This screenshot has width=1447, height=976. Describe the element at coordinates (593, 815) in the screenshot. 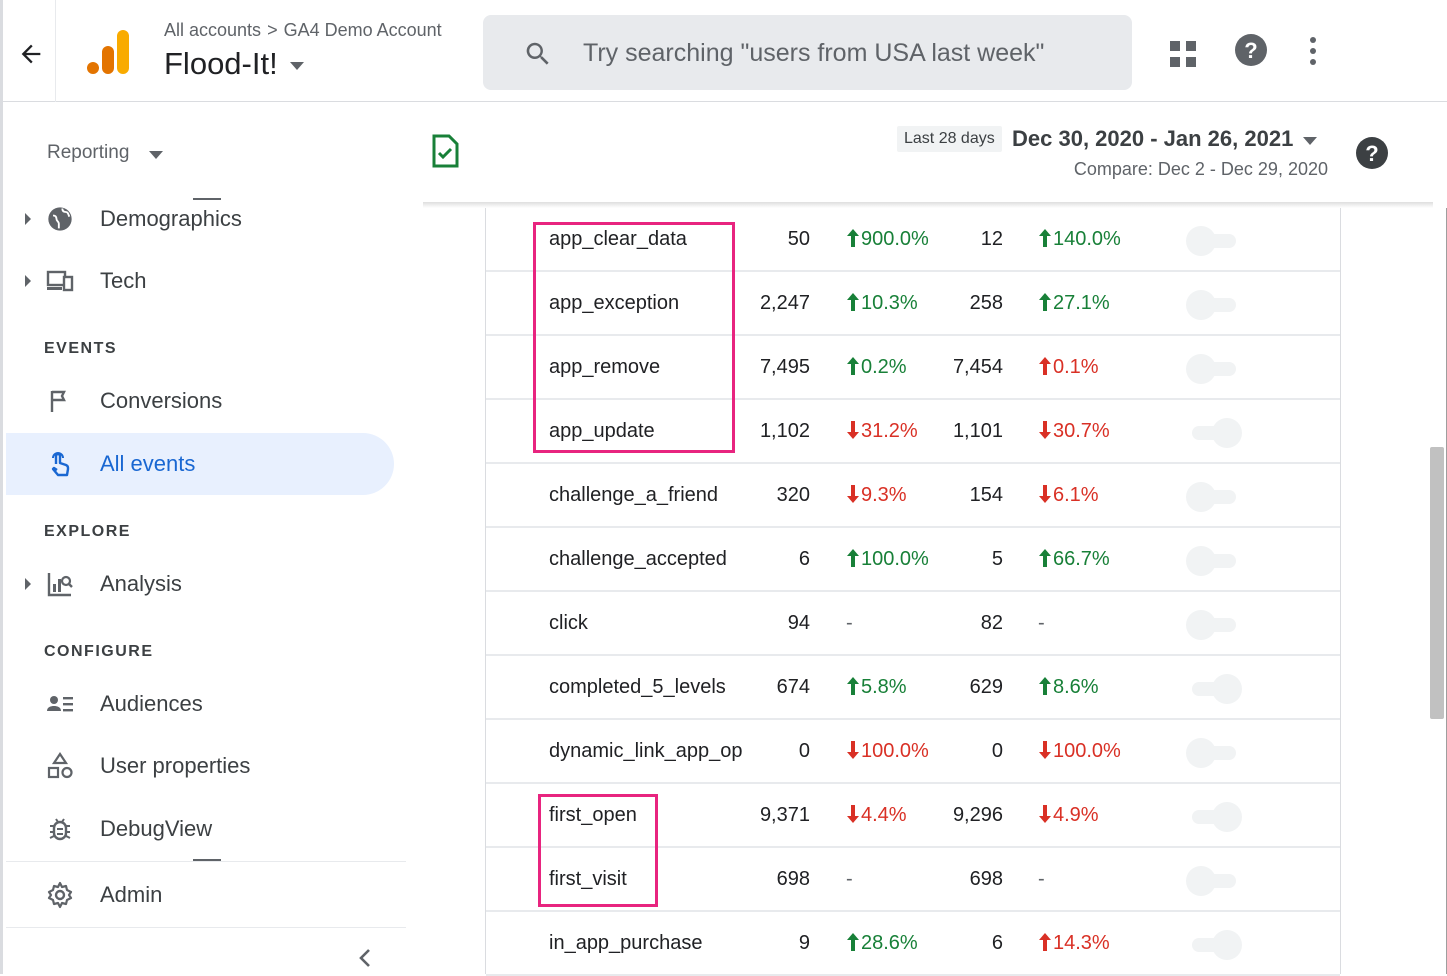

I see `event-name: first_open` at that location.